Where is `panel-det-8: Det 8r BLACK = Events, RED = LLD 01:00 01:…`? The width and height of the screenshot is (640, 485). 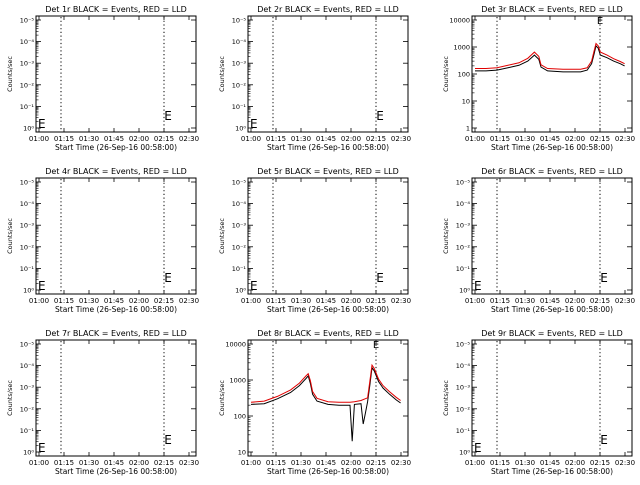
panel-det-8: Det 8r BLACK = Events, RED = LLD 01:00 01:… is located at coordinates (314, 402).